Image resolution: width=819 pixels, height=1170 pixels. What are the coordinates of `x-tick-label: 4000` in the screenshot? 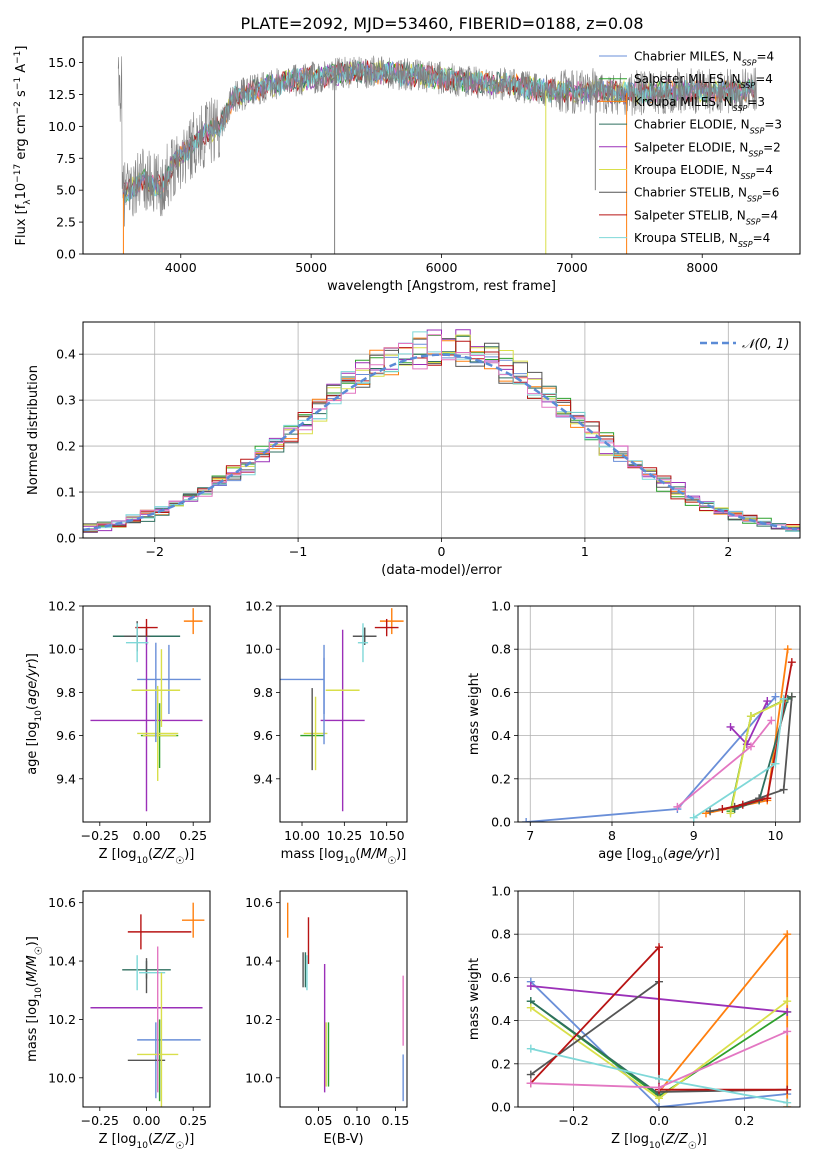 It's located at (181, 267).